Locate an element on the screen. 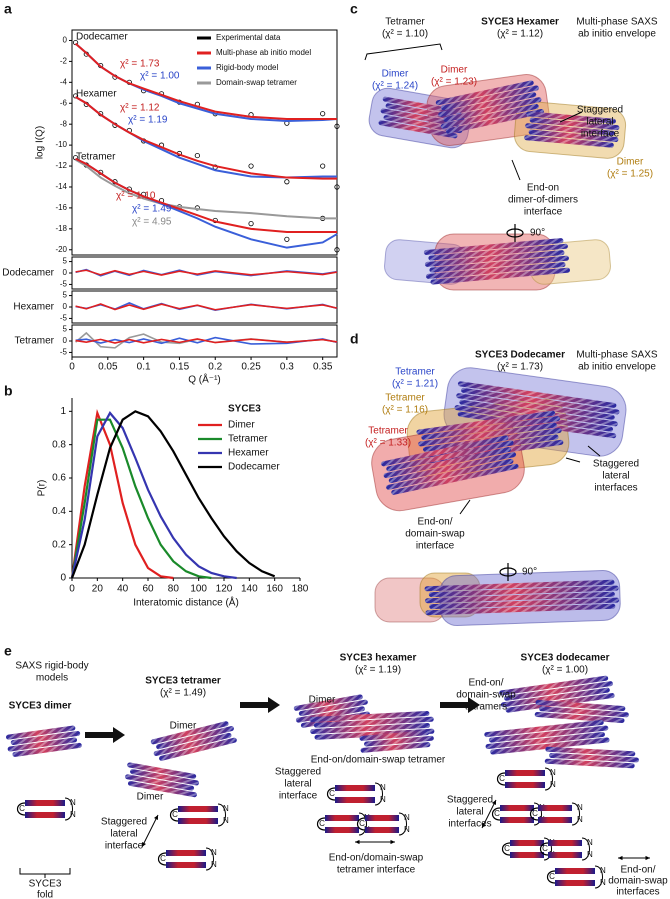 The image size is (670, 899). x-tick-label: 0.1 is located at coordinates (144, 367).